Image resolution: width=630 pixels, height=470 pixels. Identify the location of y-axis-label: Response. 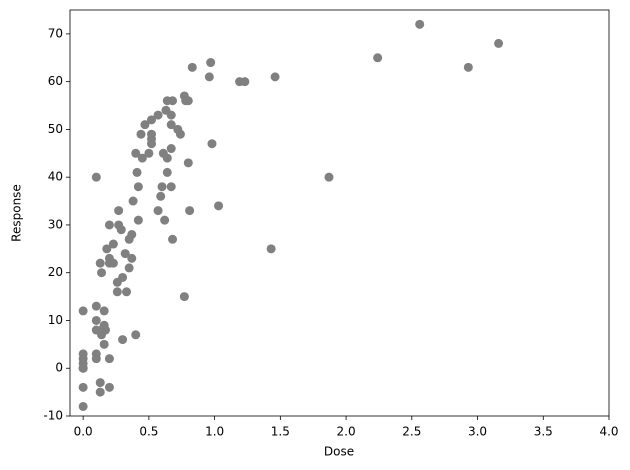
(17, 213).